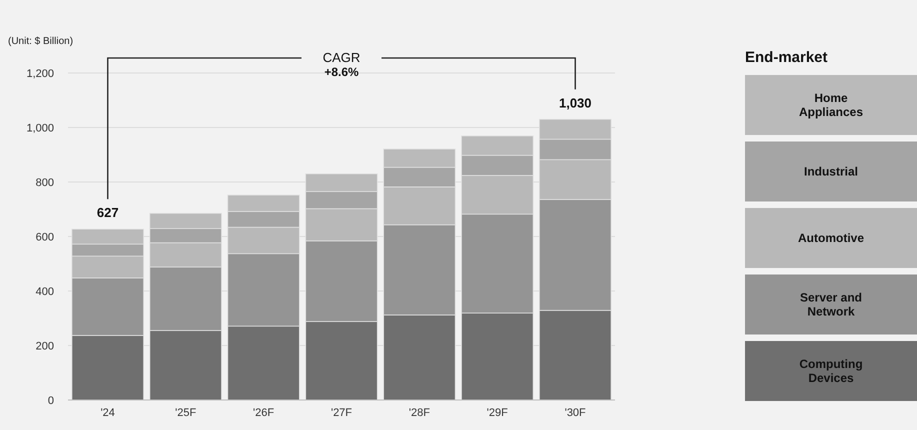 This screenshot has height=430, width=917. I want to click on x-tick-label: '29F, so click(497, 413).